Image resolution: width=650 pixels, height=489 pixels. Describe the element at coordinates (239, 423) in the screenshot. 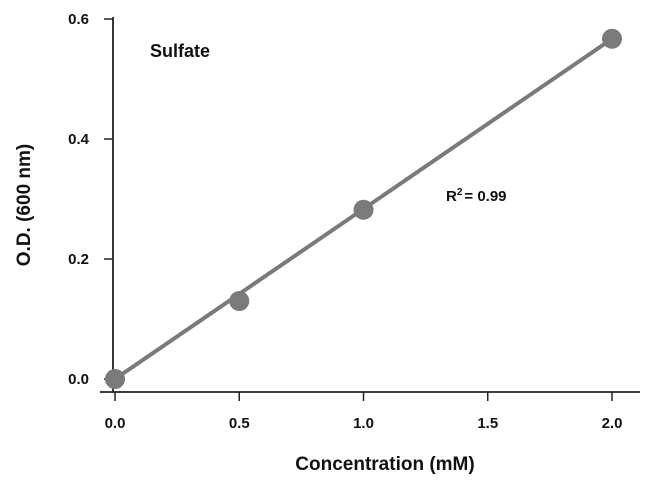

I see `x-tick-label: 0.5` at that location.